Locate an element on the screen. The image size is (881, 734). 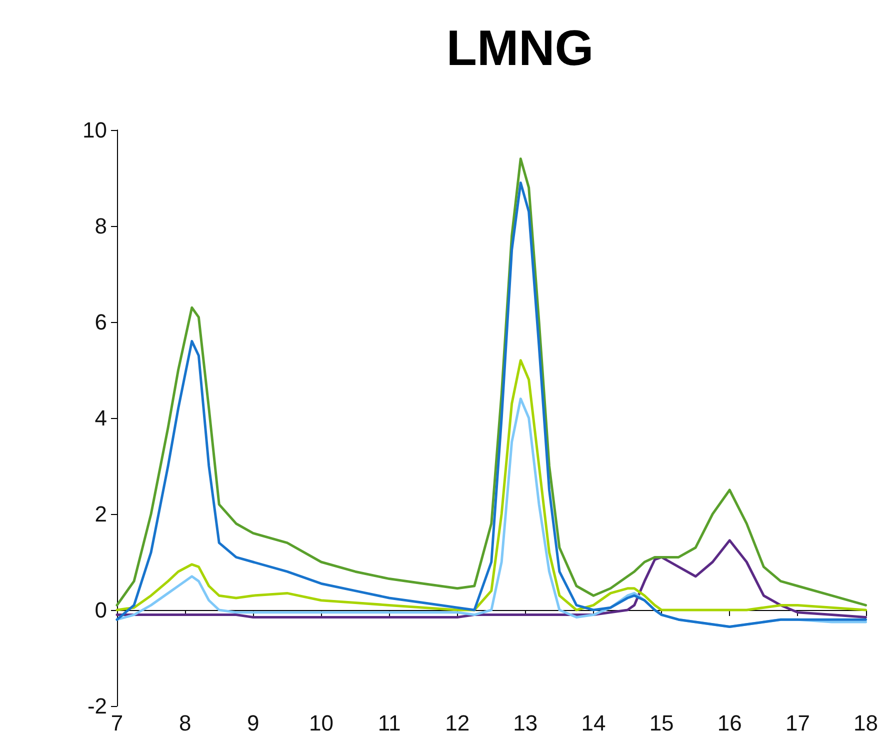
x-tick-label: 14 is located at coordinates (593, 722).